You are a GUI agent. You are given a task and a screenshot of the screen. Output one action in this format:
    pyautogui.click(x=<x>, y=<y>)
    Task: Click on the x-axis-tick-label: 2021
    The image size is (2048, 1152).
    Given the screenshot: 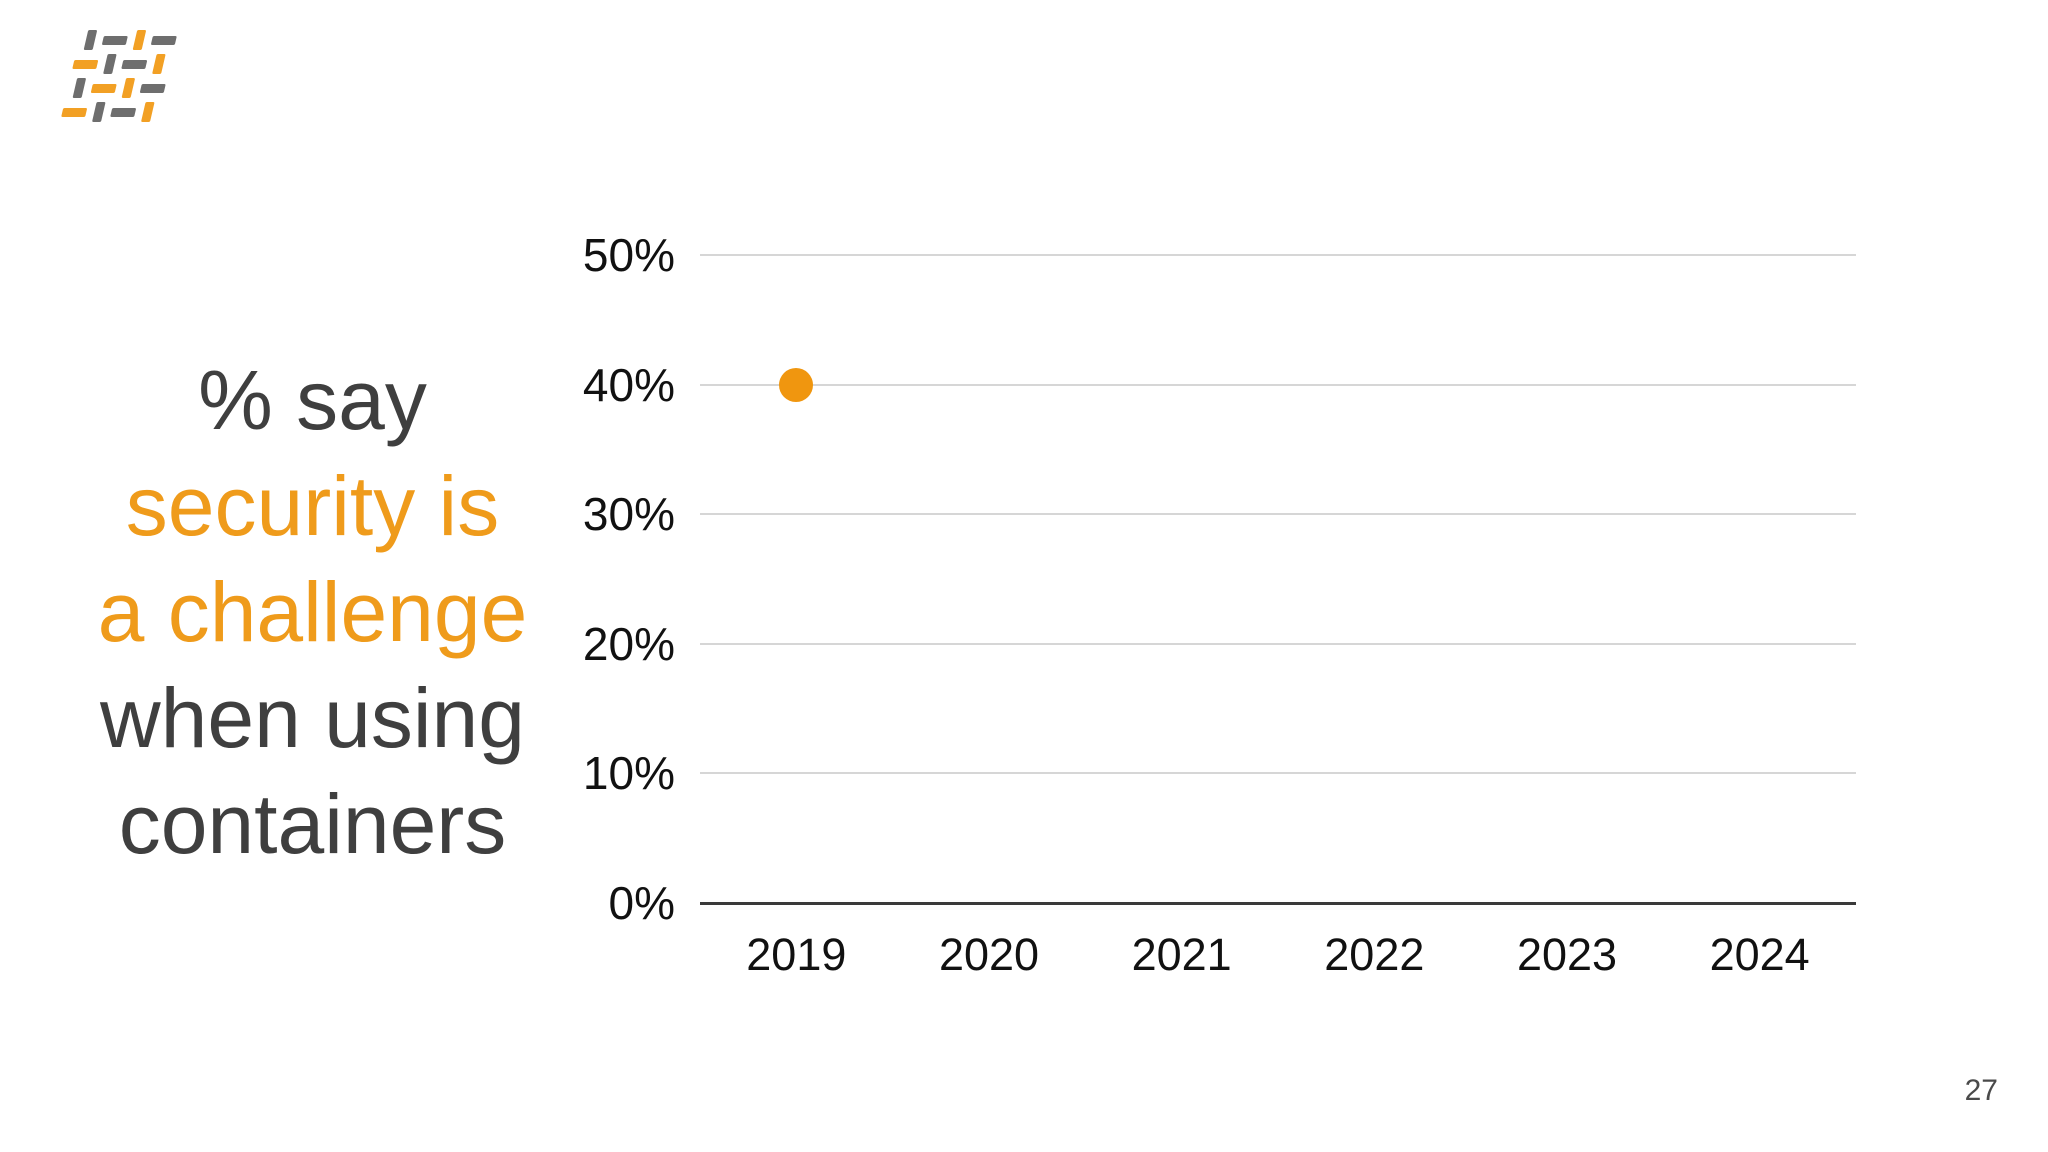 What is the action you would take?
    pyautogui.click(x=1181, y=954)
    